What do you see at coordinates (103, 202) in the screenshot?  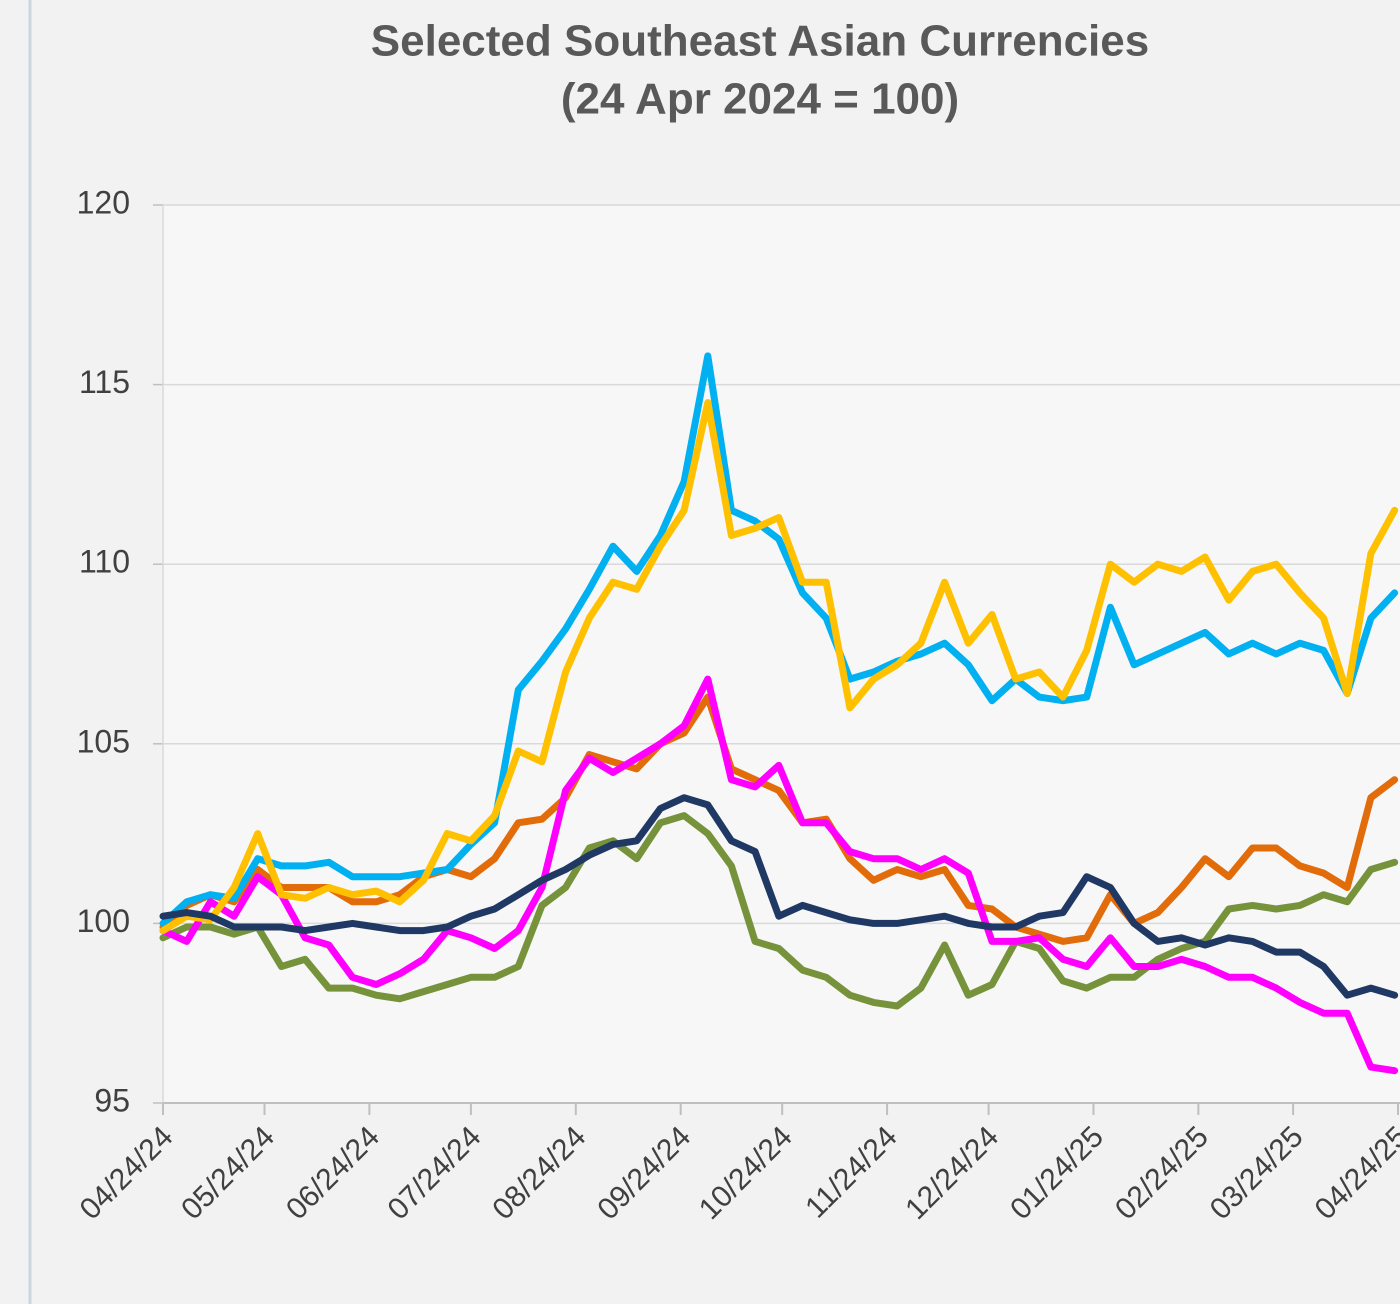 I see `y-tick-label: 120` at bounding box center [103, 202].